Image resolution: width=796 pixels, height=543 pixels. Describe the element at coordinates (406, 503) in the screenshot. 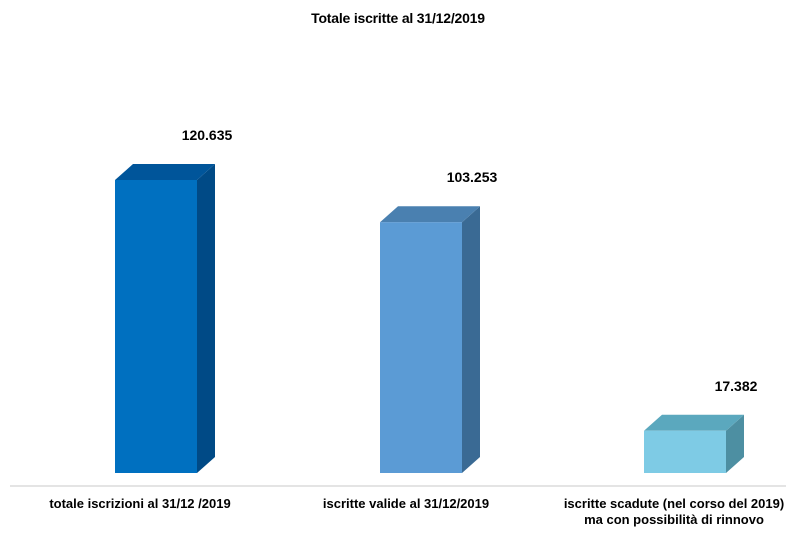

I see `x-tick-label-2: iscritte valide al 31/12/2019` at that location.